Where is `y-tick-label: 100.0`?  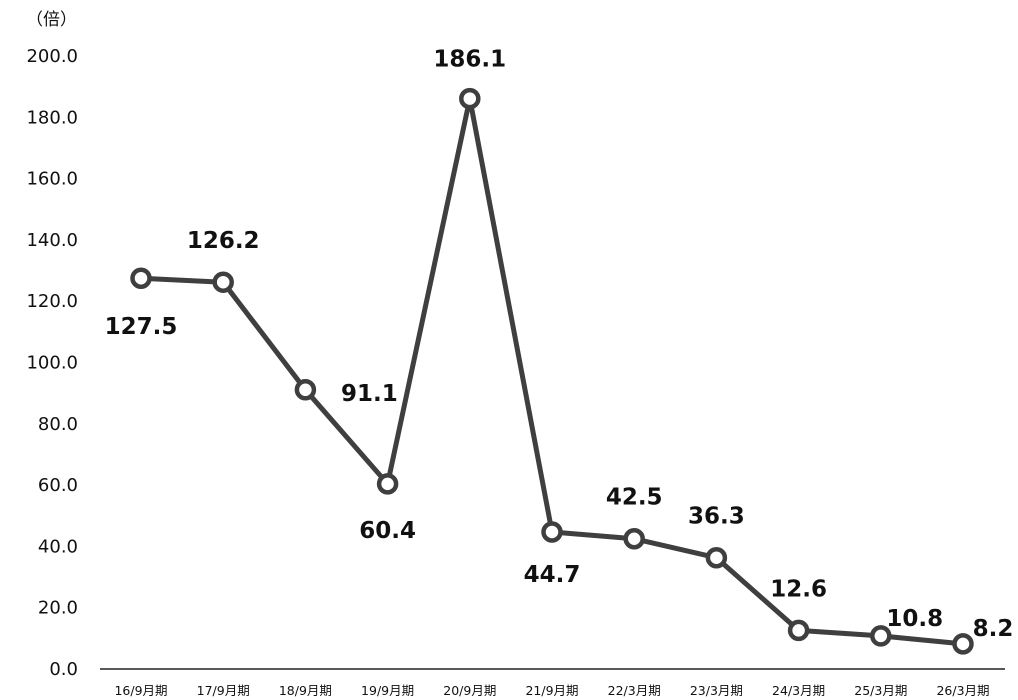
y-tick-label: 100.0 is located at coordinates (52, 363).